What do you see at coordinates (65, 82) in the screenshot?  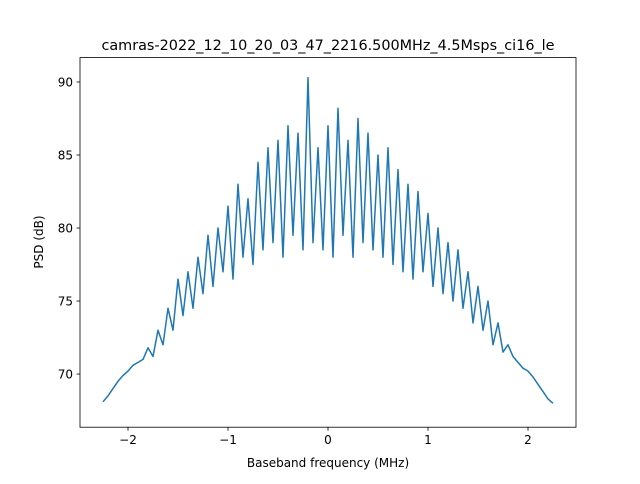 I see `y-tick-label: 90` at bounding box center [65, 82].